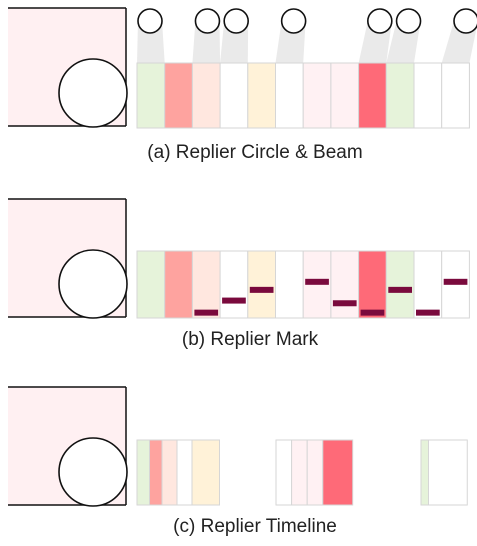 Image resolution: width=477 pixels, height=546 pixels. What do you see at coordinates (254, 152) in the screenshot?
I see `caption-panel-a: (a) Replier Circle & Beam` at bounding box center [254, 152].